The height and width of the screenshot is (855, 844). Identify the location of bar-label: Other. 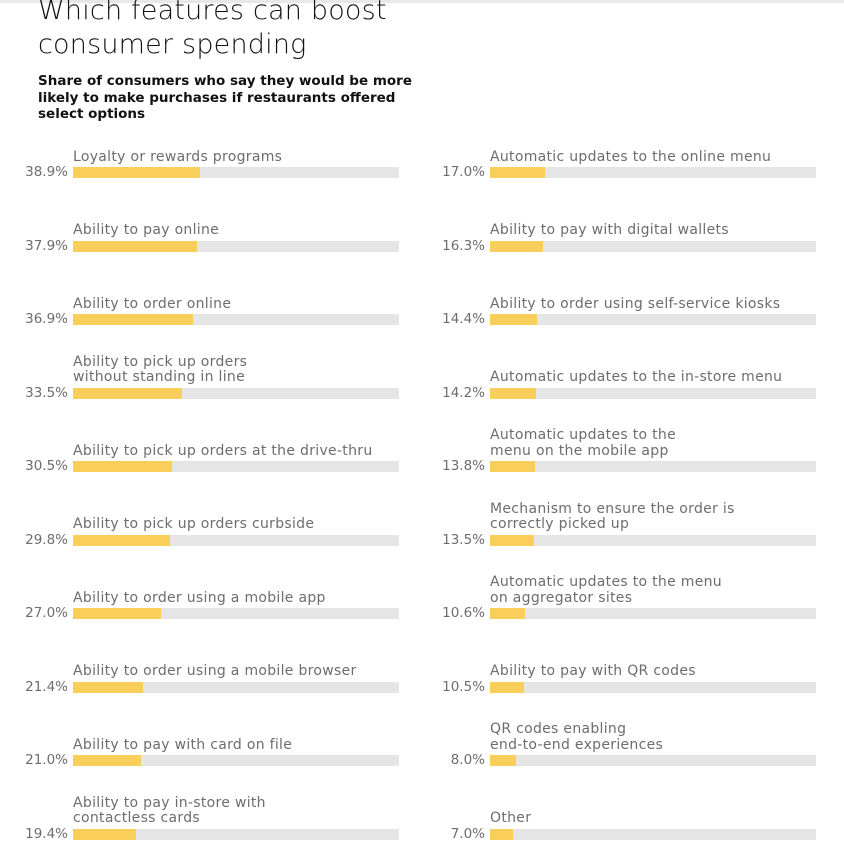
(511, 818).